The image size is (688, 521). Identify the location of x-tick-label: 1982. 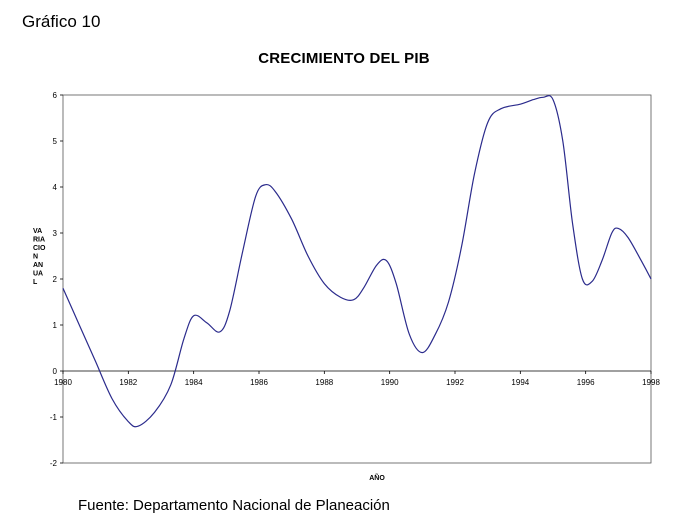
(128, 382).